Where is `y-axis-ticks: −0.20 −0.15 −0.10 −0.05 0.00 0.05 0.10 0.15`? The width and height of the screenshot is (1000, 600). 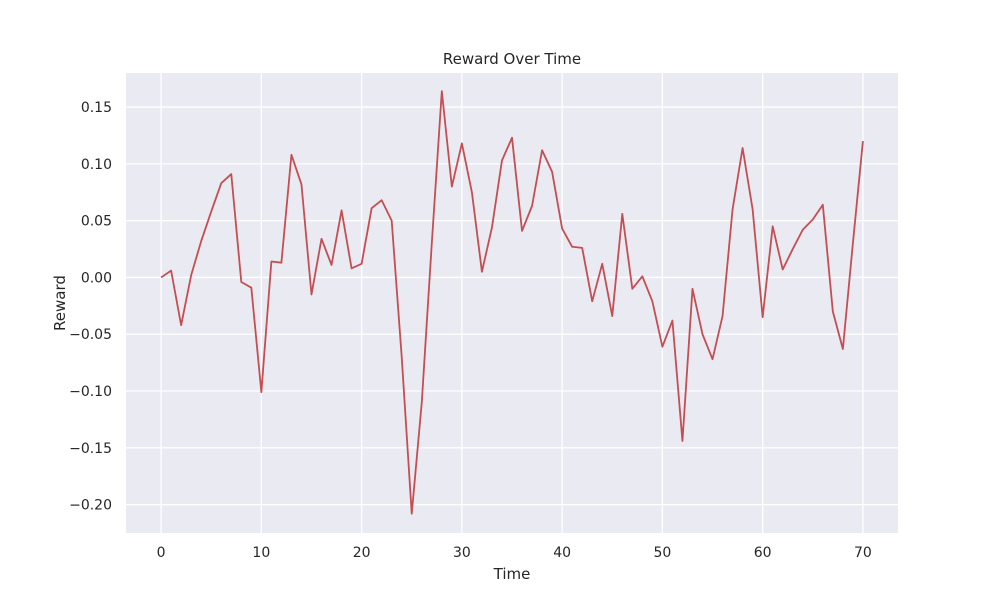
y-axis-ticks: −0.20 −0.15 −0.10 −0.05 0.00 0.05 0.10 0.15 is located at coordinates (90, 307).